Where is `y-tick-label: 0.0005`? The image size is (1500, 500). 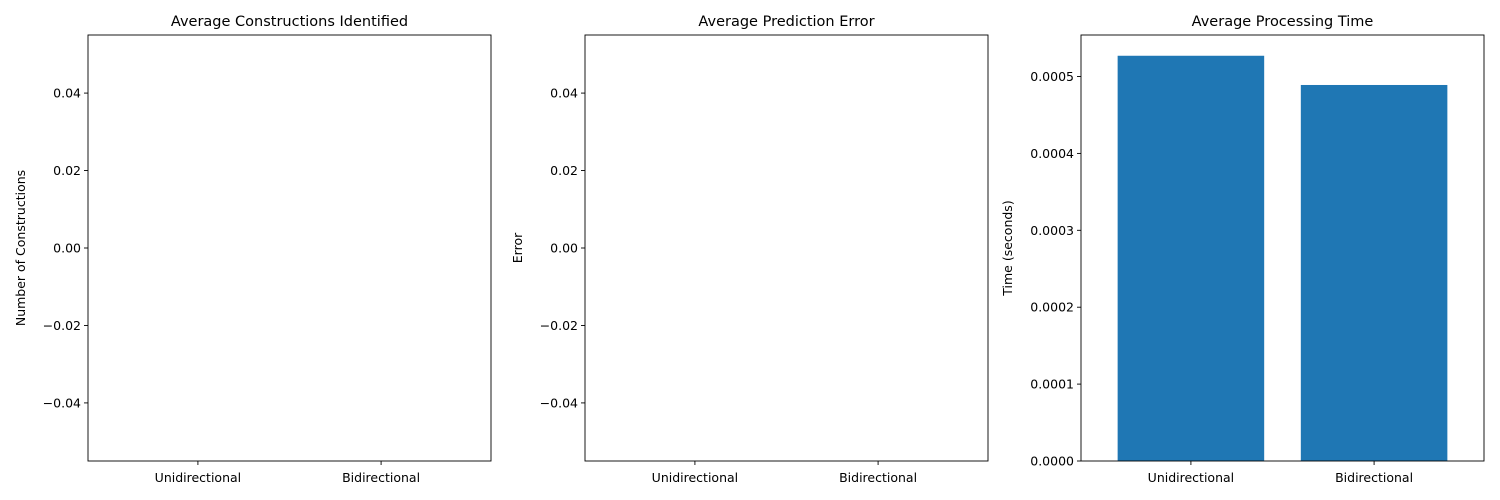
y-tick-label: 0.0005 is located at coordinates (1052, 76).